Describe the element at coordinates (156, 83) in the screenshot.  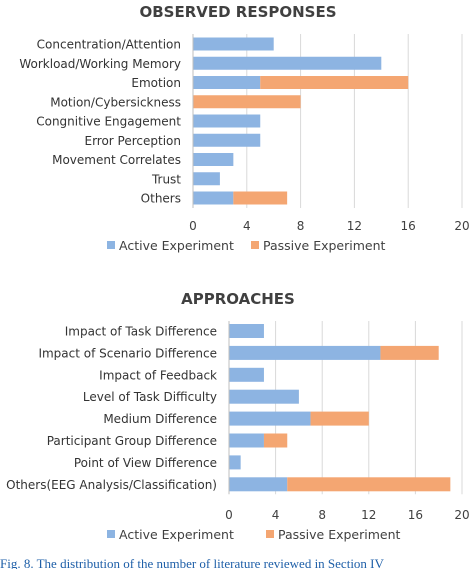
I see `category-label: Emotion` at that location.